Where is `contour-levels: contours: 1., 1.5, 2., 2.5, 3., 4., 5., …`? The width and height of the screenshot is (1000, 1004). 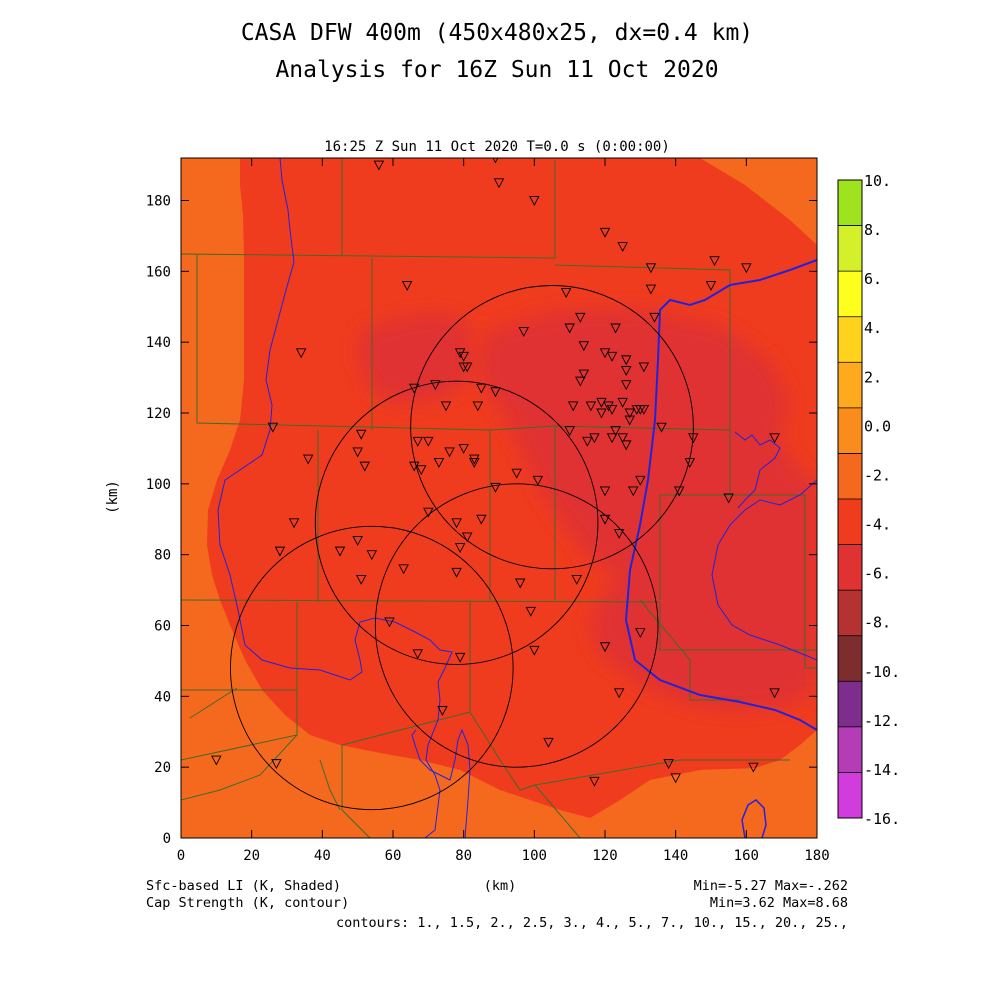 contour-levels: contours: 1., 1.5, 2., 2.5, 3., 4., 5., … is located at coordinates (592, 923).